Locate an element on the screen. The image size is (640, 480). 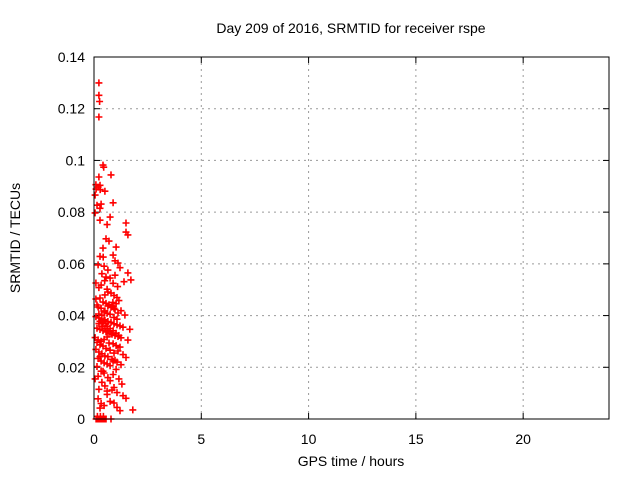
x-tick-label: 0 is located at coordinates (94, 439).